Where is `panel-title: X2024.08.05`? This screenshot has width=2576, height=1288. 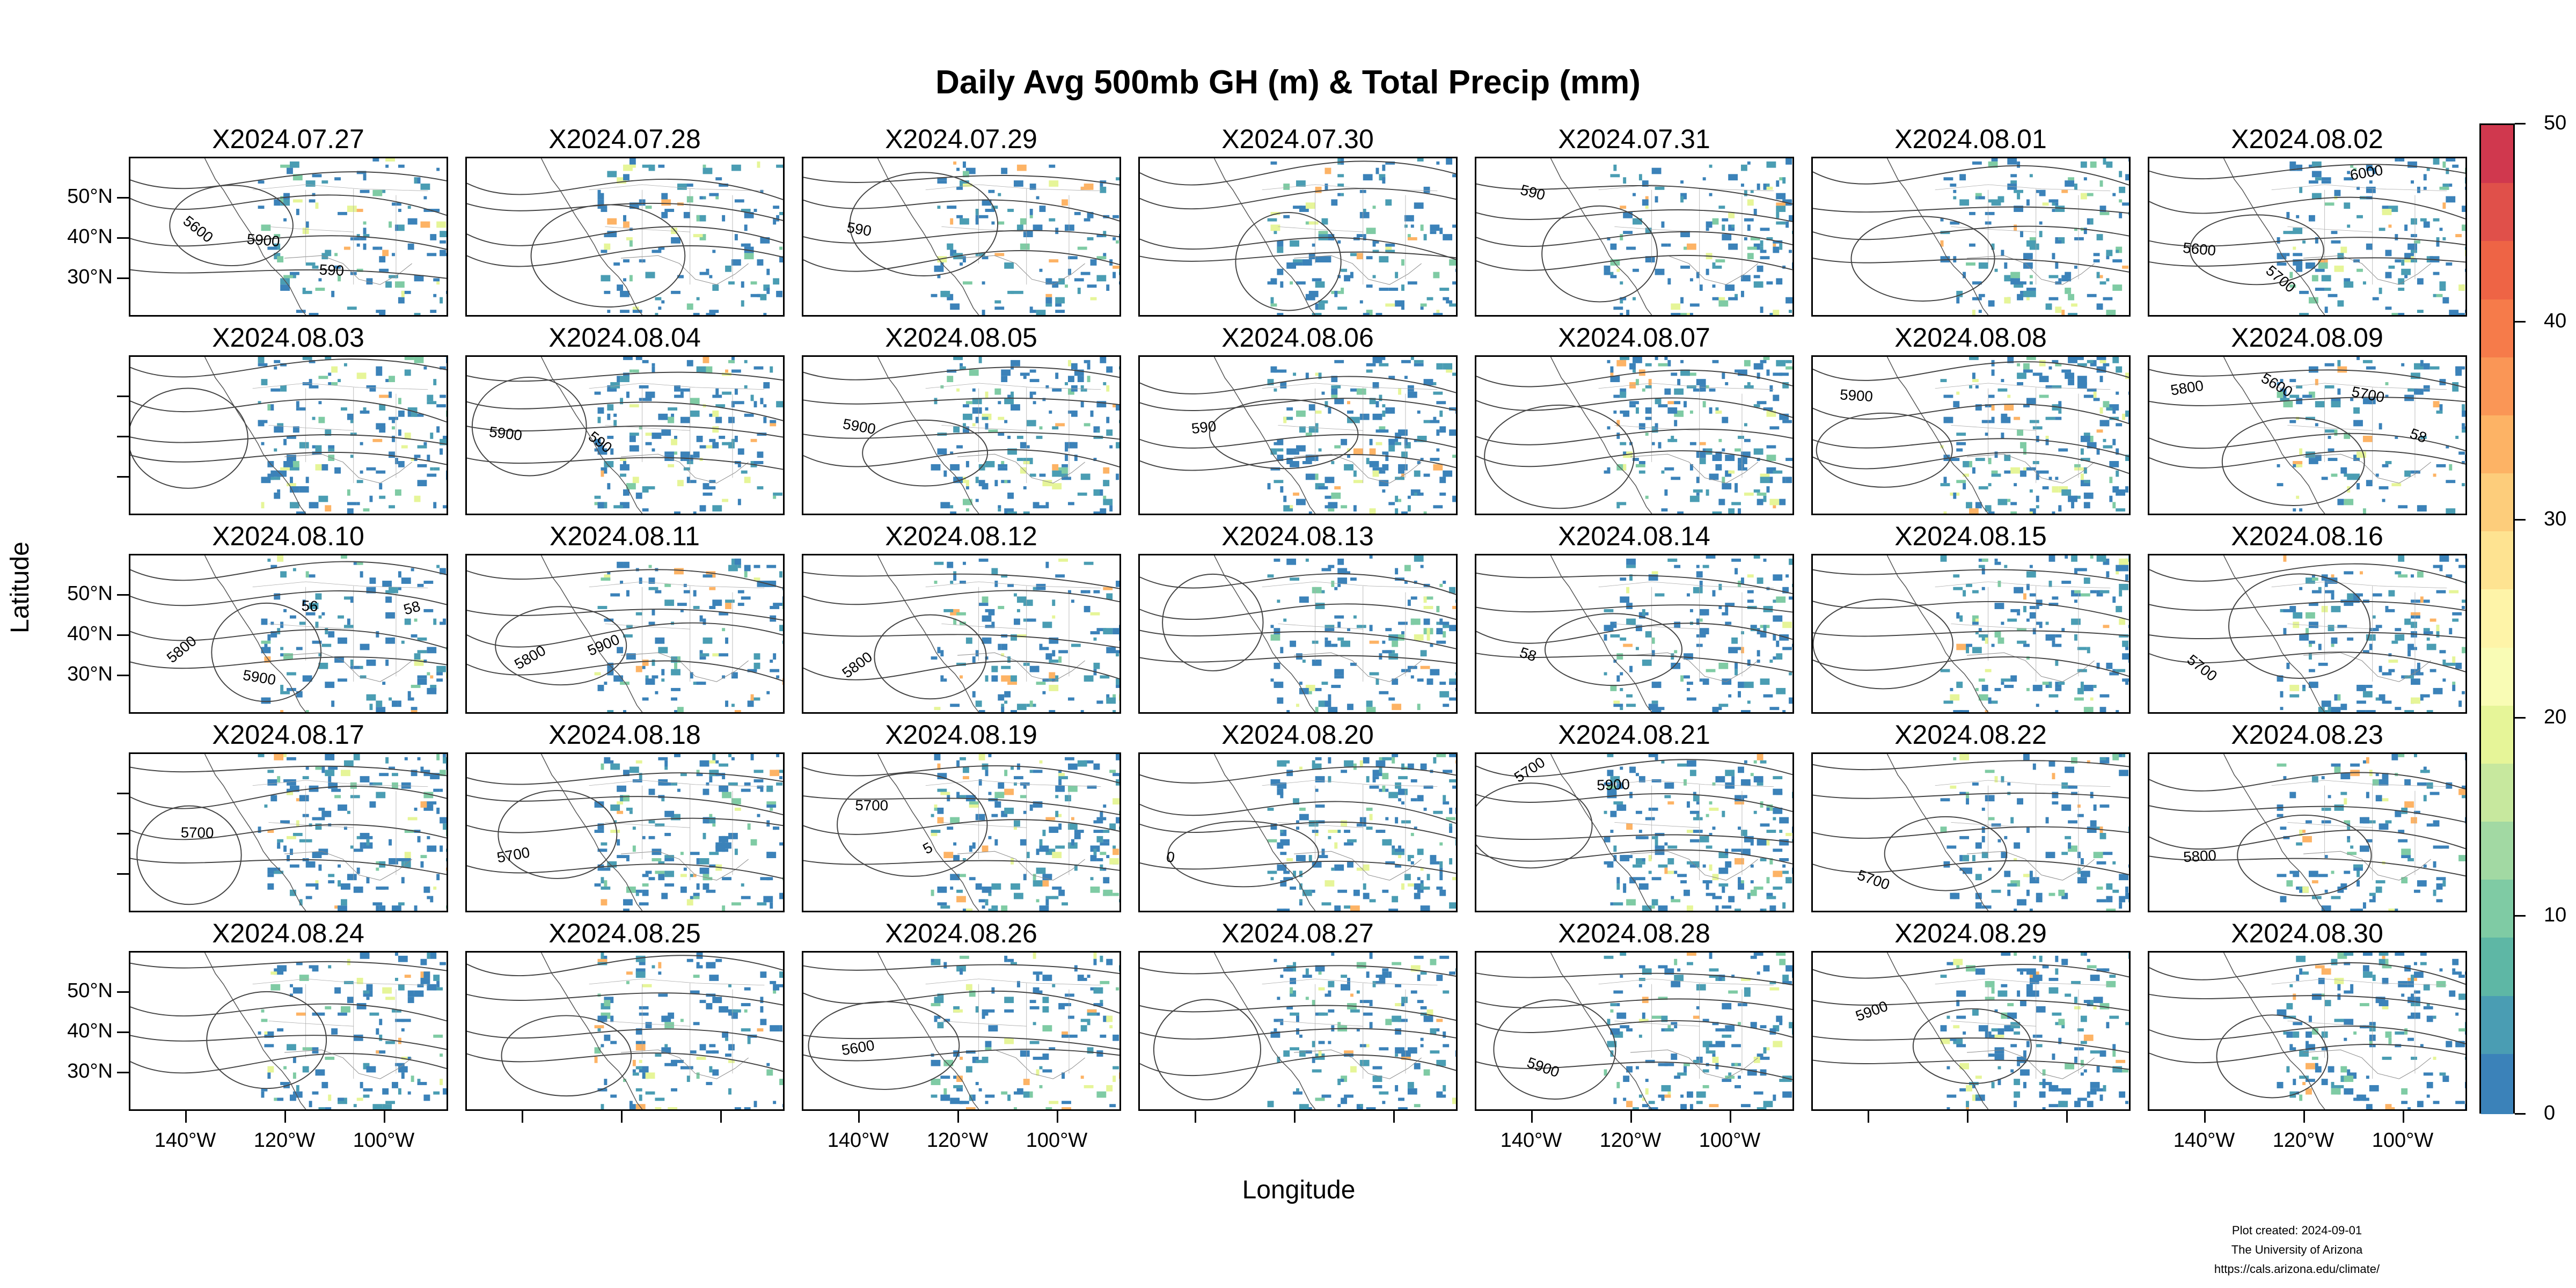
panel-title: X2024.08.05 is located at coordinates (961, 338).